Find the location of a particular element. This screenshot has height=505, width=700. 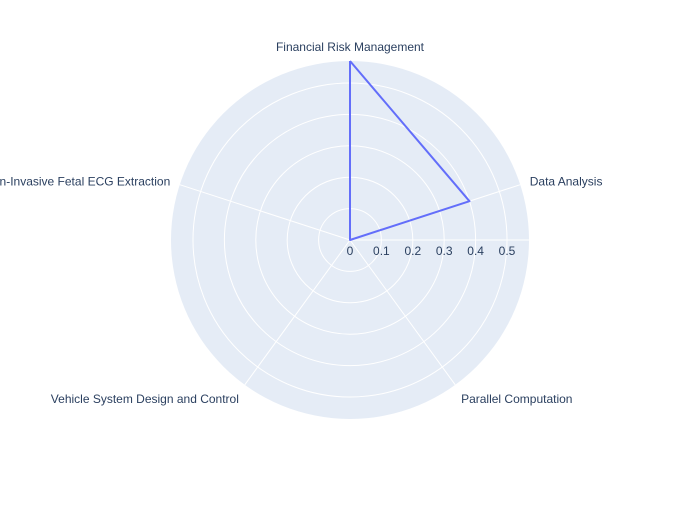

radial-tick-label: 0.1 is located at coordinates (381, 251).